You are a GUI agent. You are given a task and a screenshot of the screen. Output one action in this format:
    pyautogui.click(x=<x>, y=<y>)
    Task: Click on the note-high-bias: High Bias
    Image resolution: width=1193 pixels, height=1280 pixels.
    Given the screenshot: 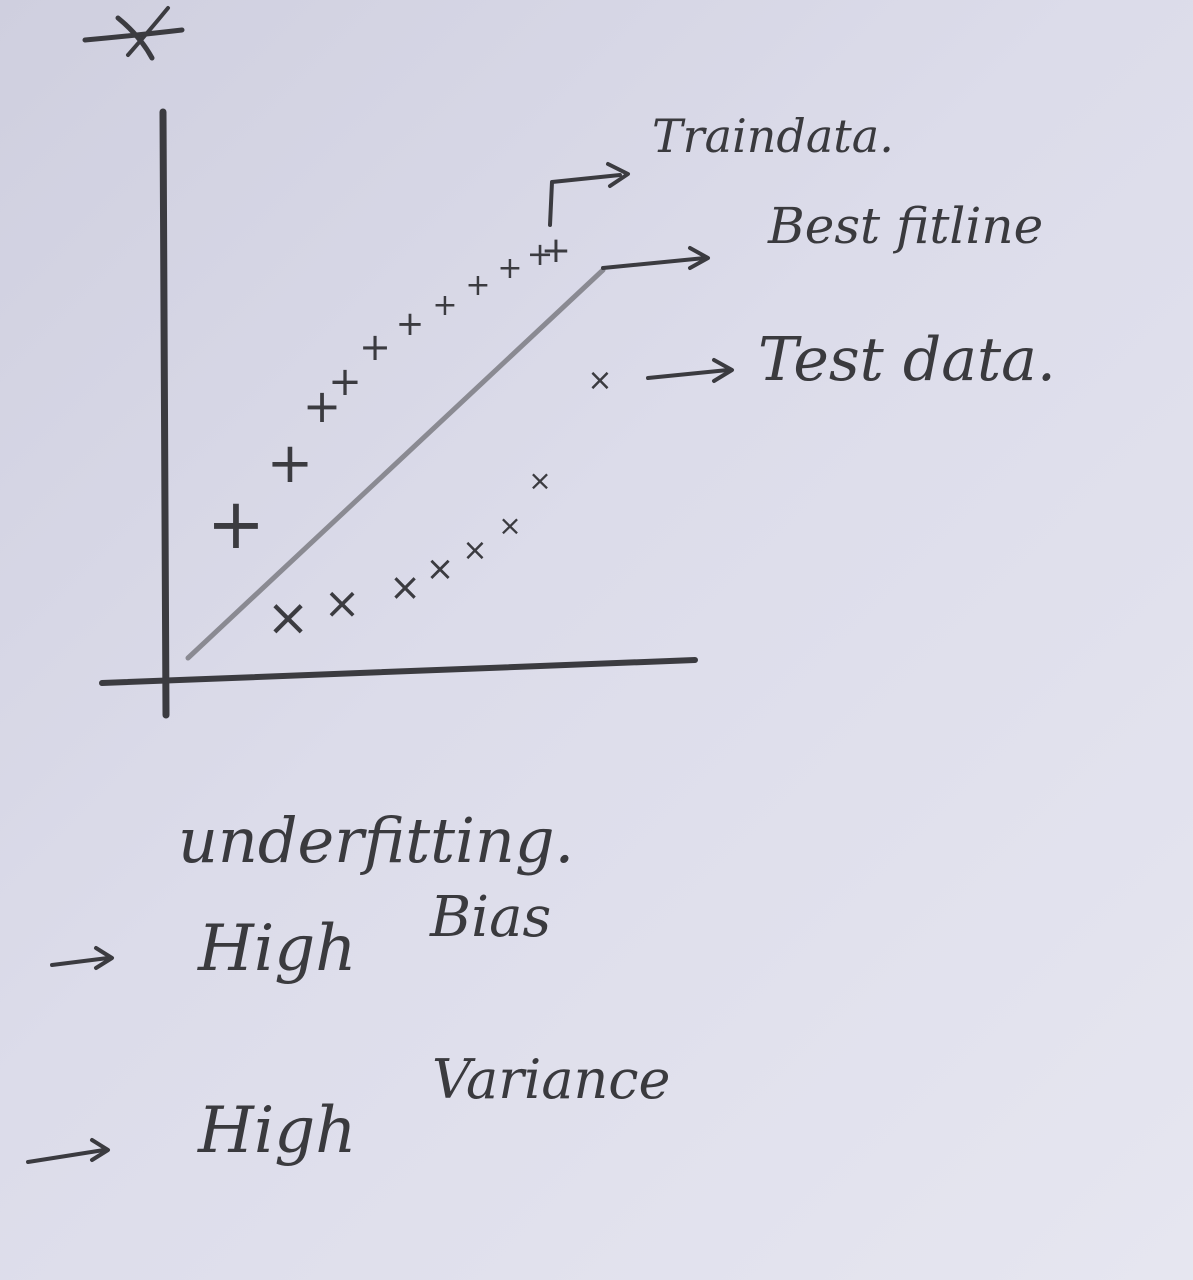 What is the action you would take?
    pyautogui.click(x=300, y=935)
    